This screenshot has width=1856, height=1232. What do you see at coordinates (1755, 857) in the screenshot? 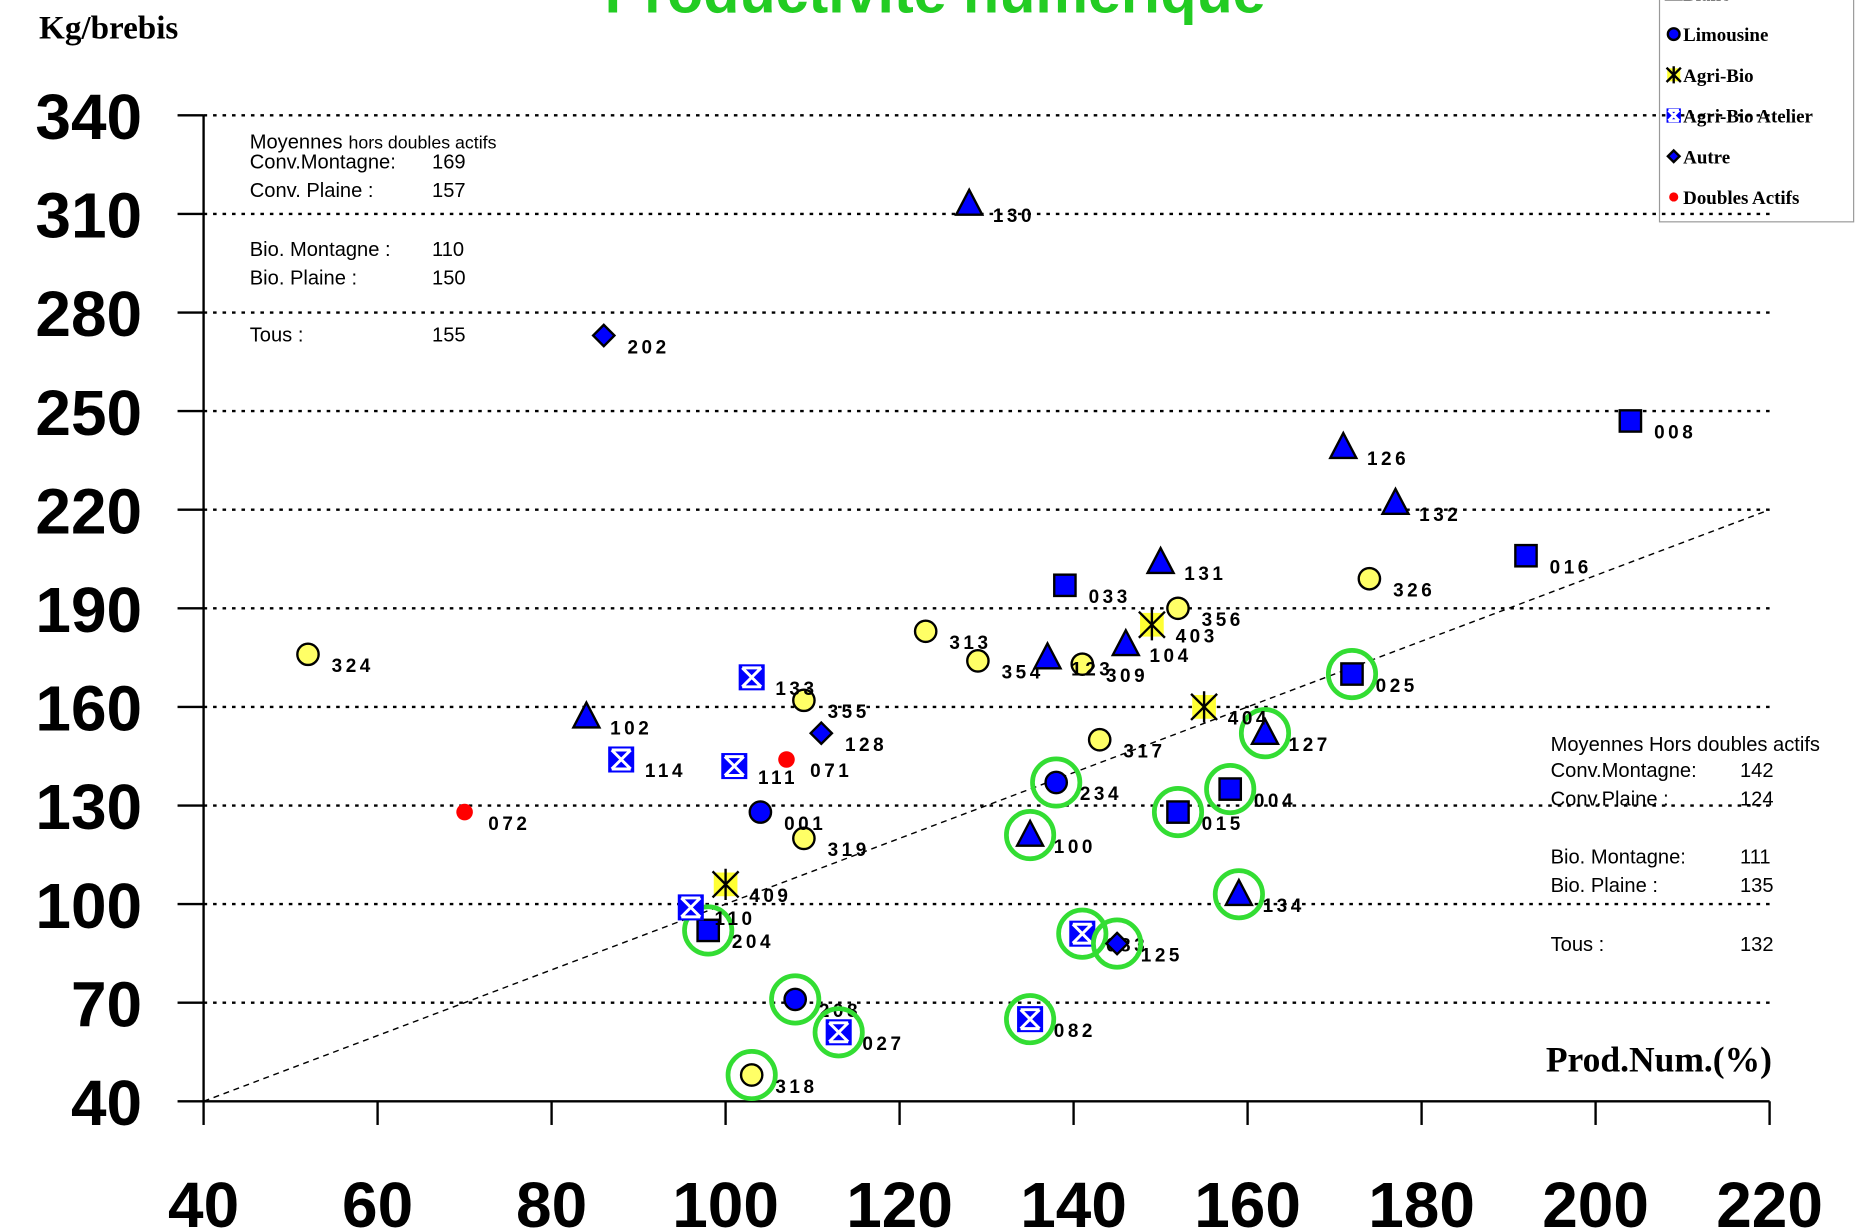
I see `annotation-row-value: 111` at bounding box center [1755, 857].